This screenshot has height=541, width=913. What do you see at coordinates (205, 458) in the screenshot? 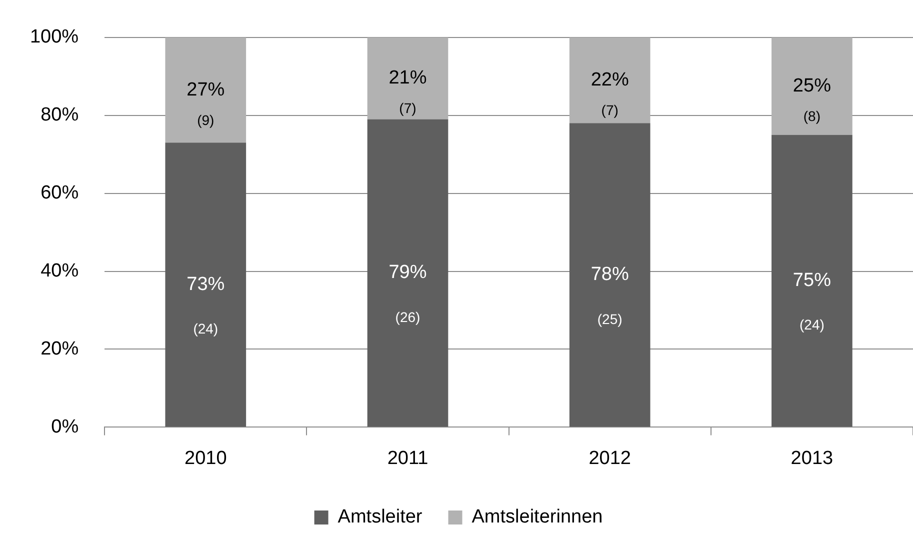
I see `x-tick-label: 2010` at bounding box center [205, 458].